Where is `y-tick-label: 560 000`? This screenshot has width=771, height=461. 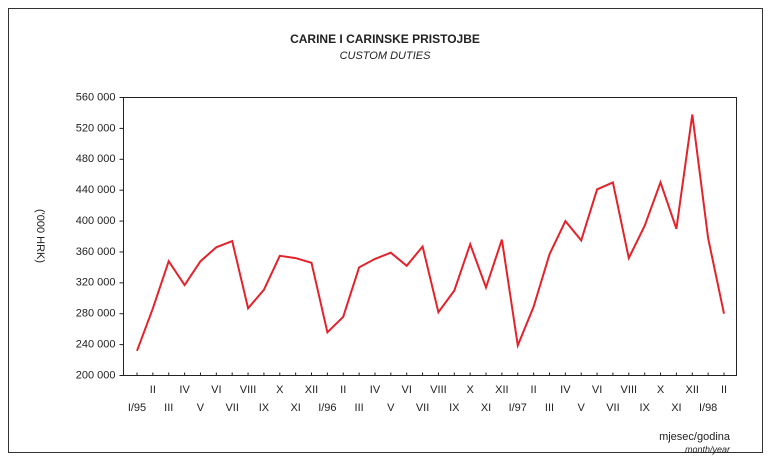 y-tick-label: 560 000 is located at coordinates (96, 97).